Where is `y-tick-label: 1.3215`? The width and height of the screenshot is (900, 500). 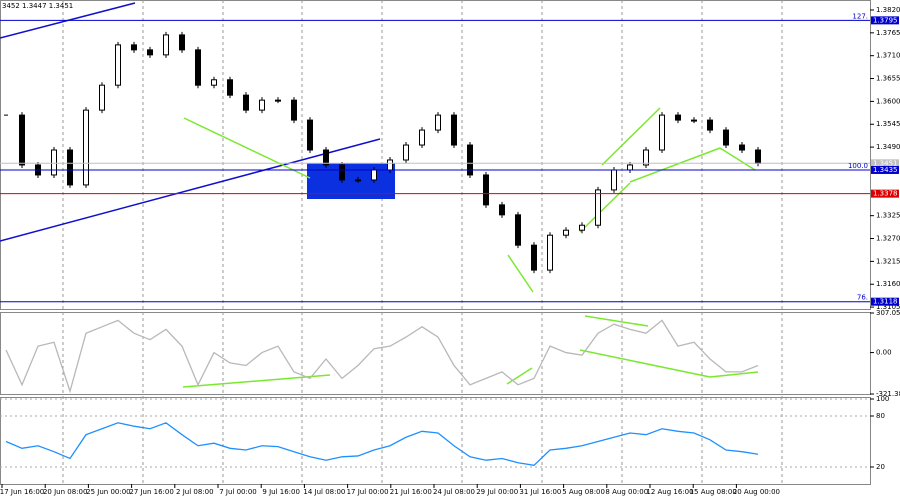 y-tick-label: 1.3215 is located at coordinates (888, 261).